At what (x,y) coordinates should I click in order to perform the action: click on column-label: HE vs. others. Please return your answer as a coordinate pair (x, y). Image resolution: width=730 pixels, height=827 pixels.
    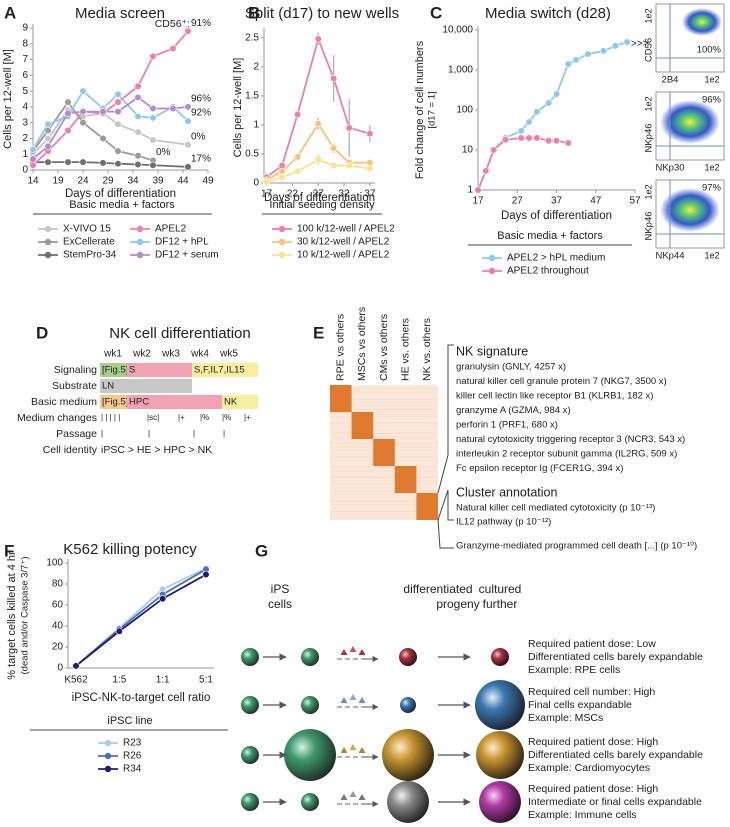
    Looking at the image, I should click on (405, 349).